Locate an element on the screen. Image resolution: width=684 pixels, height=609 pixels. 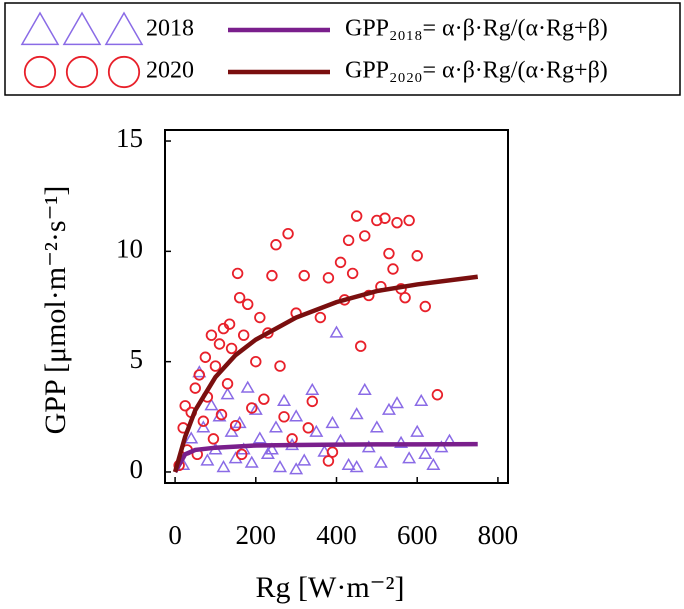
y-axis-label: GPP [μmol·m⁻²·s⁻¹] is located at coordinates (55, 310).